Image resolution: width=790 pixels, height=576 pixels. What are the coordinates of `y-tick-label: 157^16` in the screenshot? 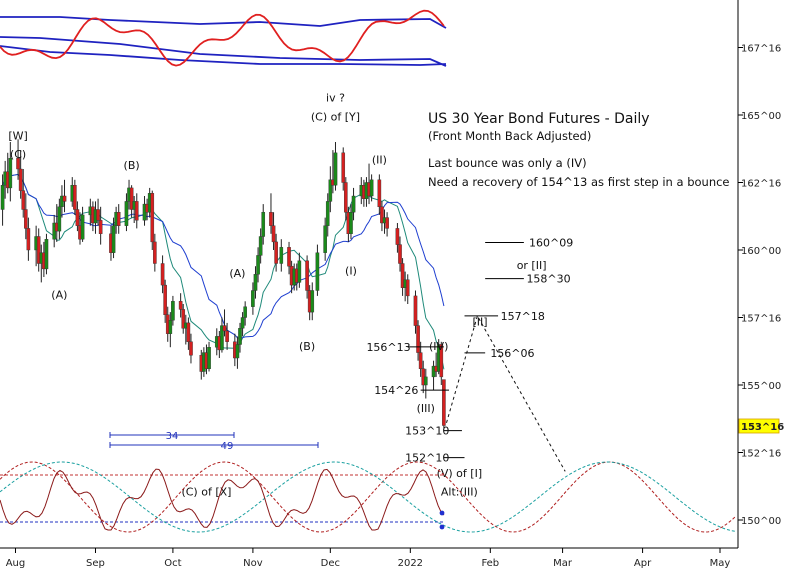 It's located at (761, 319).